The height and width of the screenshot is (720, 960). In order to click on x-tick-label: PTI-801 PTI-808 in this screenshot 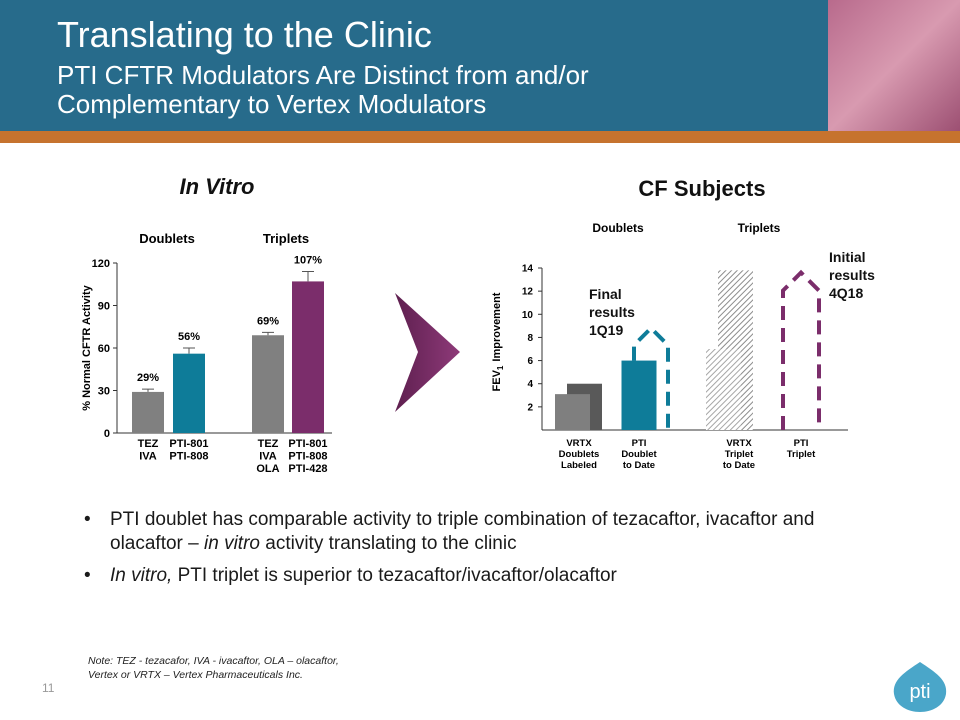, I will do `click(188, 450)`.